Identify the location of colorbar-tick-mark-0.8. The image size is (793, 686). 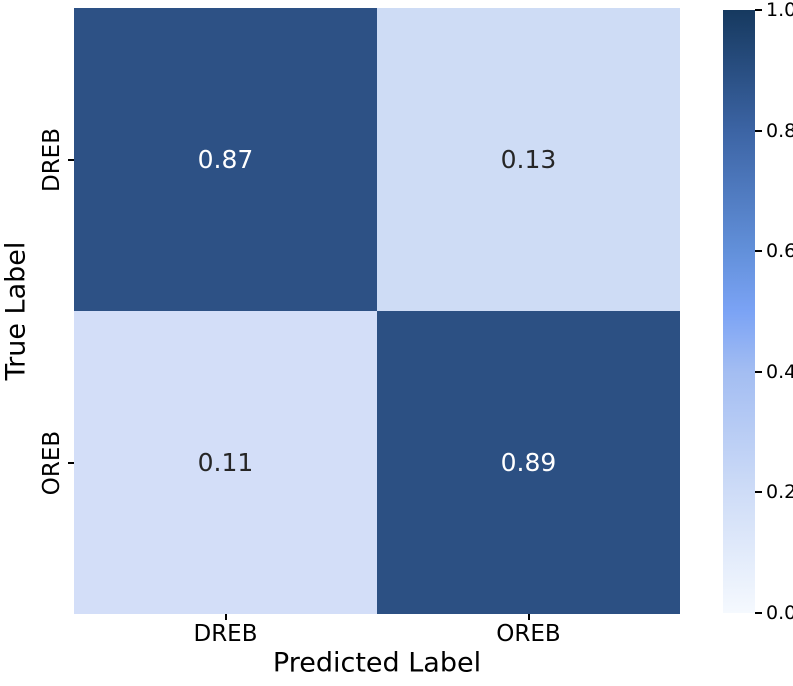
(758, 130).